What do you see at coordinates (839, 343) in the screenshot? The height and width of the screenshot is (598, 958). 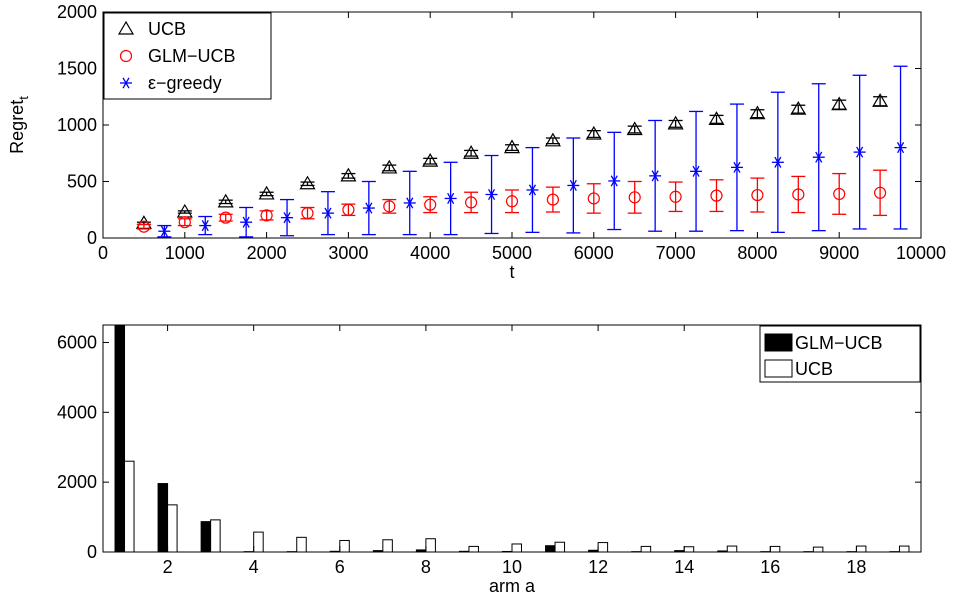 I see `legend-label: GLM−UCB` at bounding box center [839, 343].